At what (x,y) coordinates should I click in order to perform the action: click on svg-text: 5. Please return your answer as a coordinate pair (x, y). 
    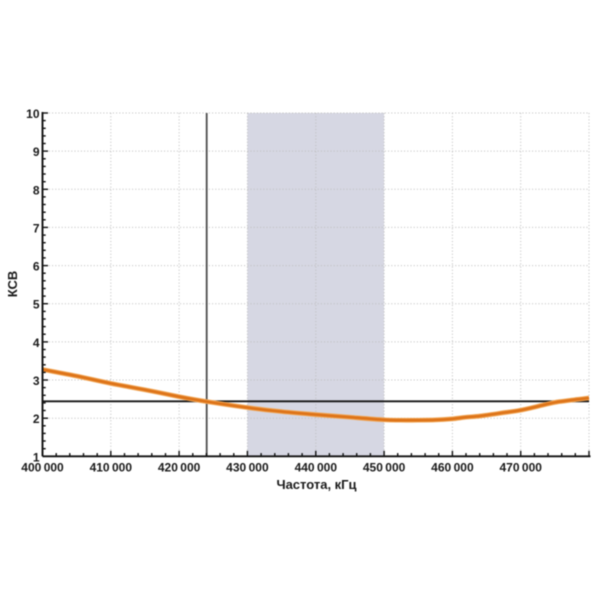
    Looking at the image, I should click on (36, 305).